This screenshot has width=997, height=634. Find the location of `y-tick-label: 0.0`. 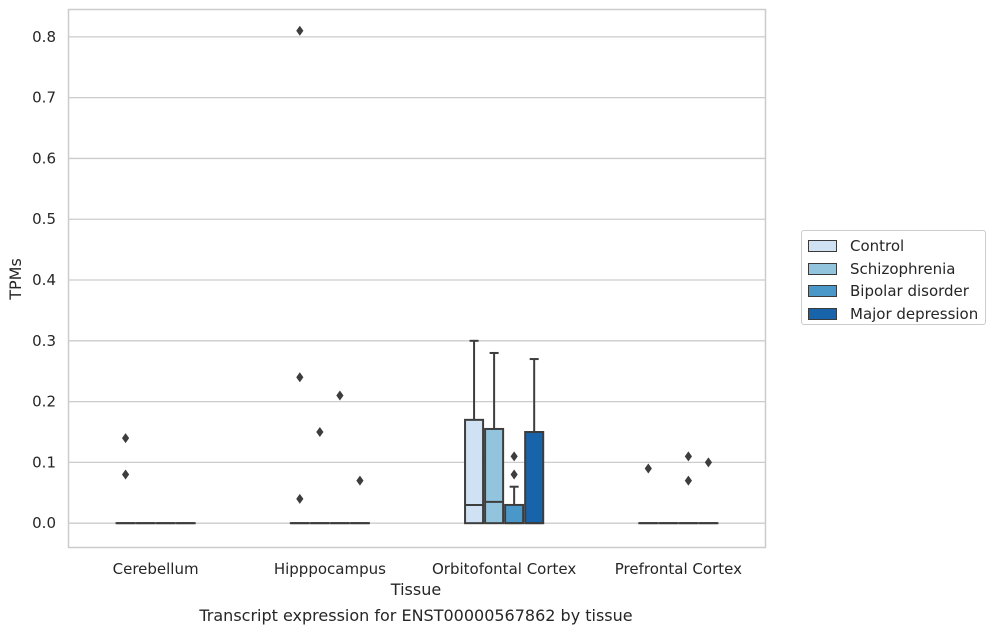

y-tick-label: 0.0 is located at coordinates (44, 523).